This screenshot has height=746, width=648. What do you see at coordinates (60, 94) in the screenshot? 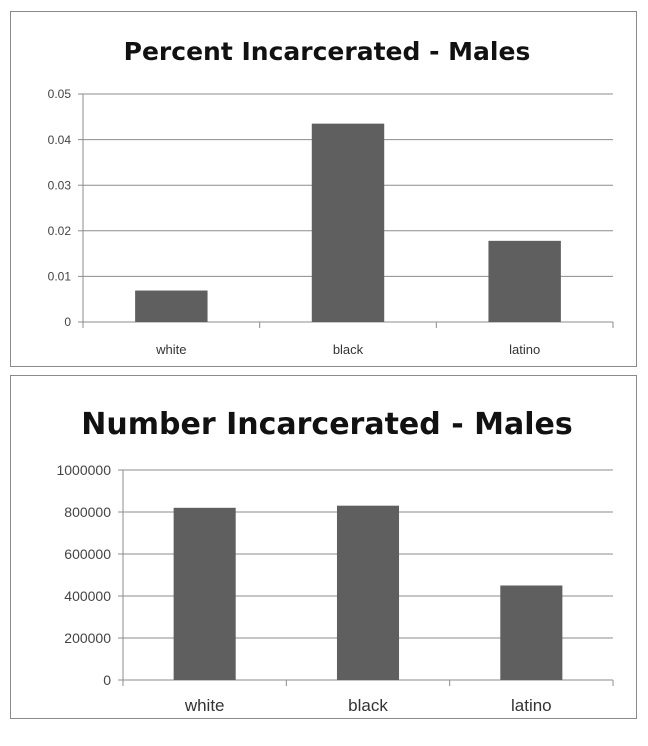
I see `y-tick-label: 0.05` at bounding box center [60, 94].